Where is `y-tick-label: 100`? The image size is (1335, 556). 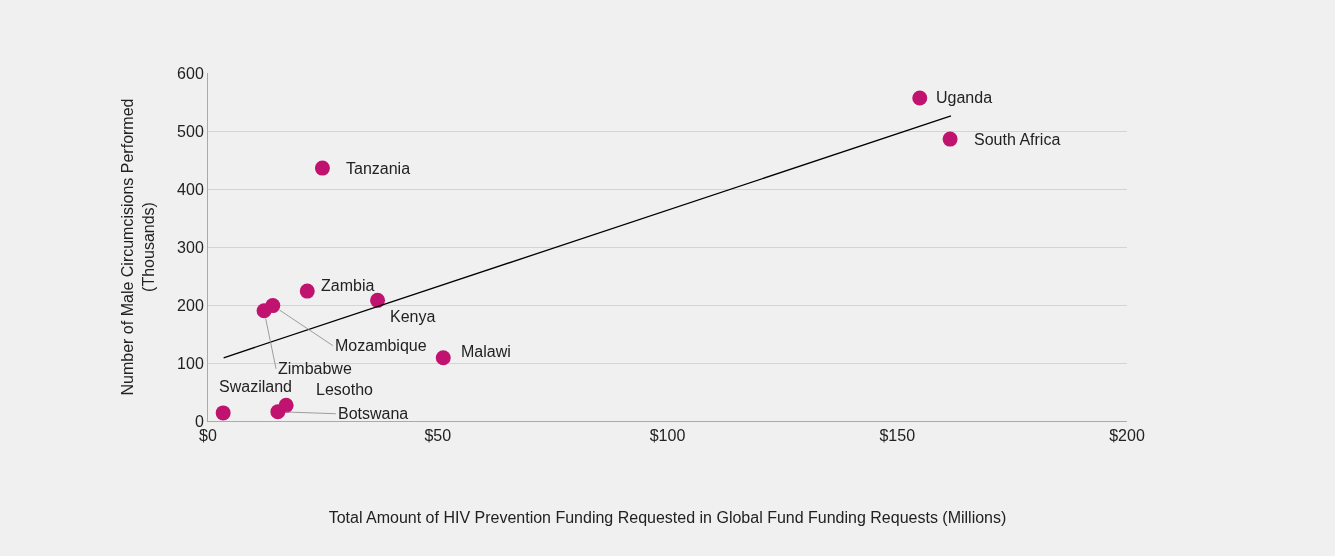
y-tick-label: 100 is located at coordinates (190, 363).